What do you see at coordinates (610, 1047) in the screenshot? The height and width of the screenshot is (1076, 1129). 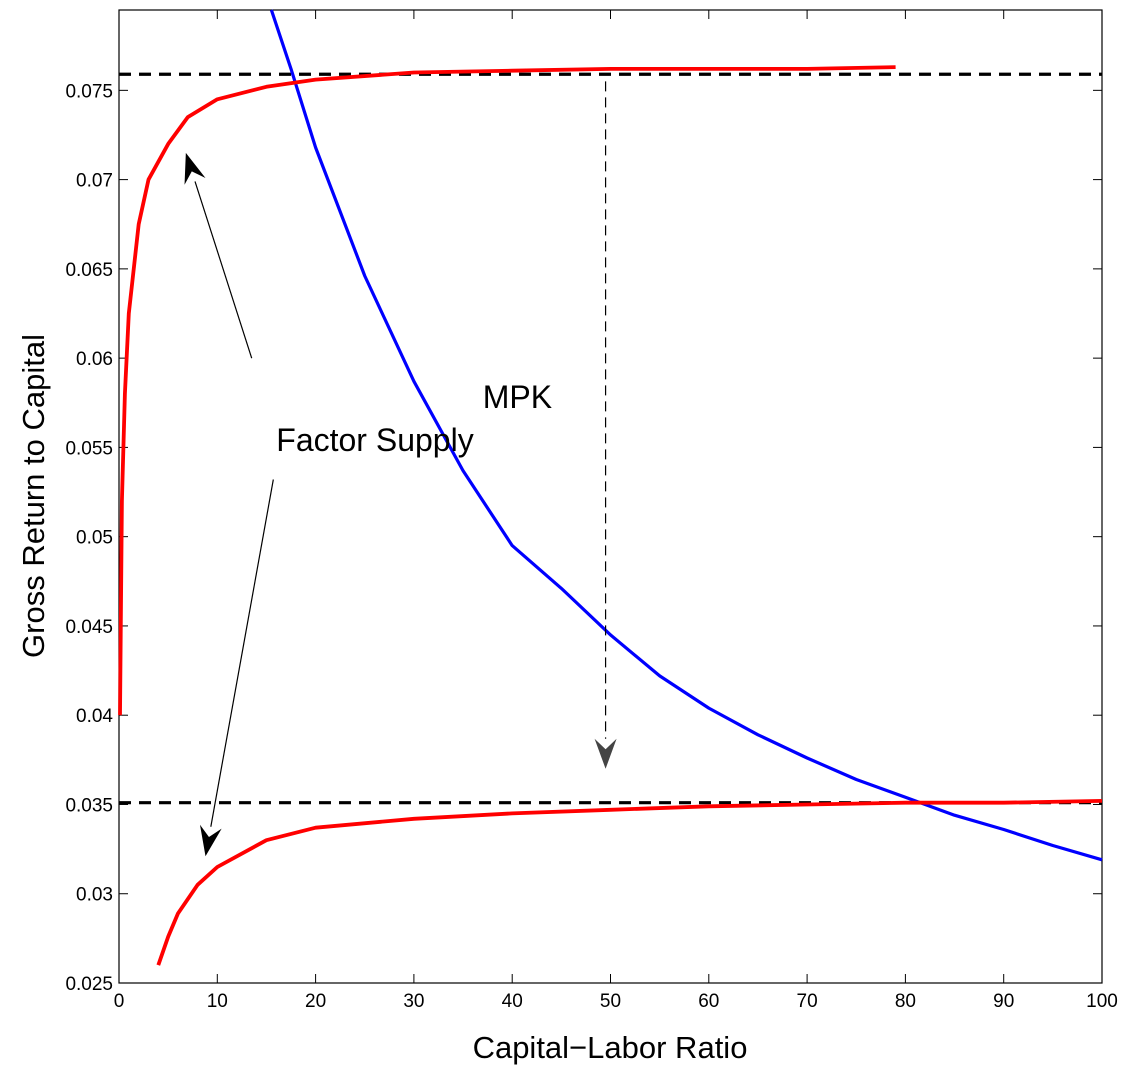 I see `x-axis-title: Capital−Labor Ratio` at bounding box center [610, 1047].